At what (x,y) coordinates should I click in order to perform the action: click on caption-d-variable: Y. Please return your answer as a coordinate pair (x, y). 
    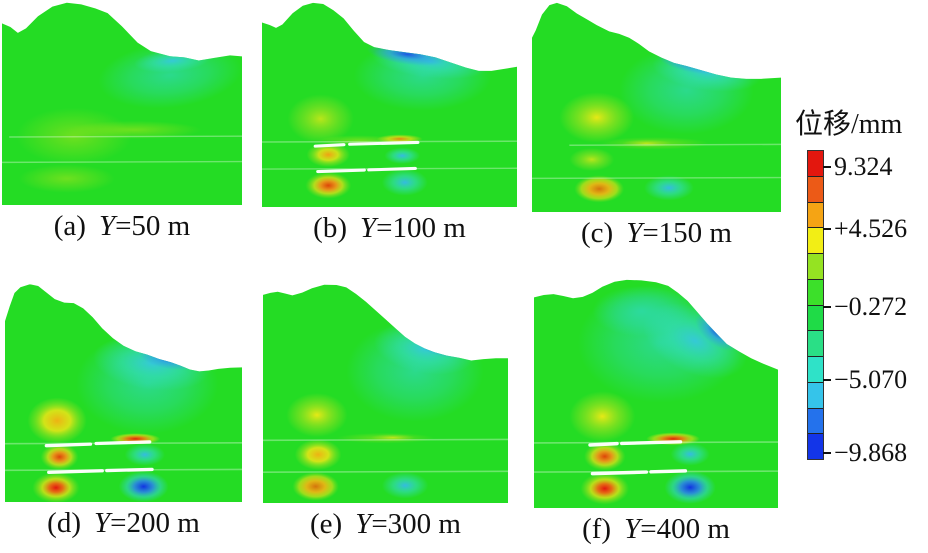
    Looking at the image, I should click on (102, 523).